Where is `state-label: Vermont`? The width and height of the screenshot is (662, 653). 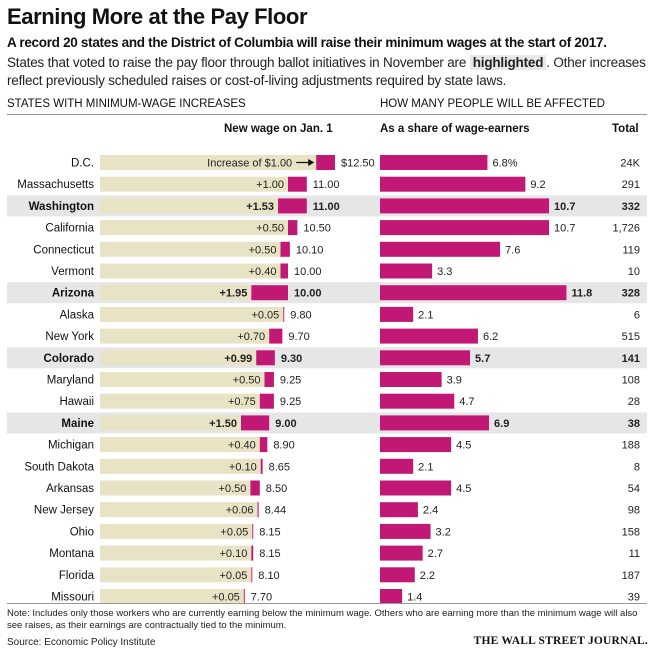
state-label: Vermont is located at coordinates (73, 272).